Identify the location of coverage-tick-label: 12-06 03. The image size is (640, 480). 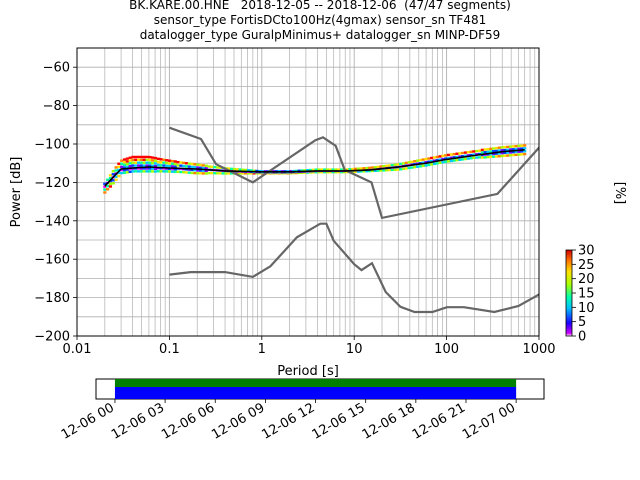
(138, 421).